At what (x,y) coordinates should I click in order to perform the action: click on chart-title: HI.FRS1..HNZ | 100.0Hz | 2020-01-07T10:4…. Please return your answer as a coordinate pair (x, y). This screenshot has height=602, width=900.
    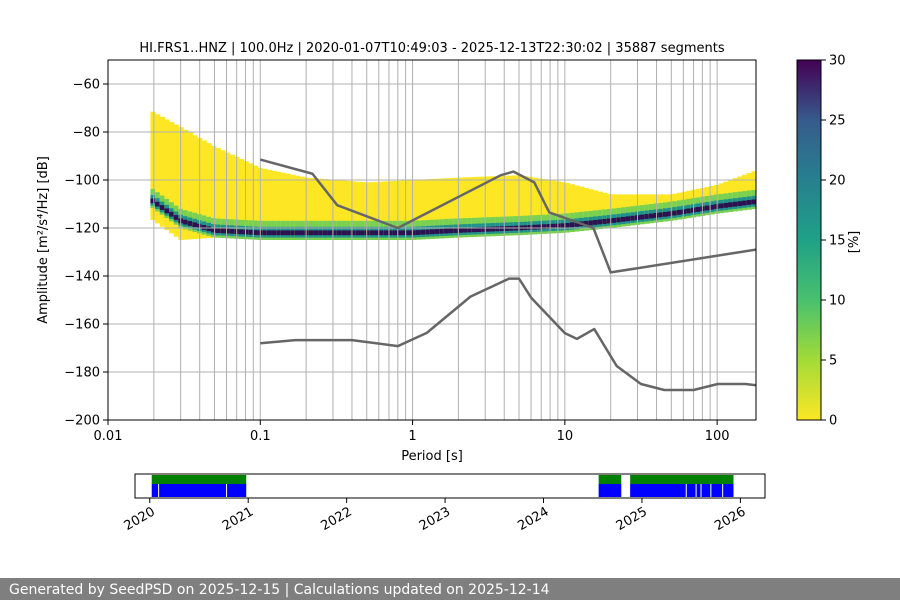
    Looking at the image, I should click on (431, 48).